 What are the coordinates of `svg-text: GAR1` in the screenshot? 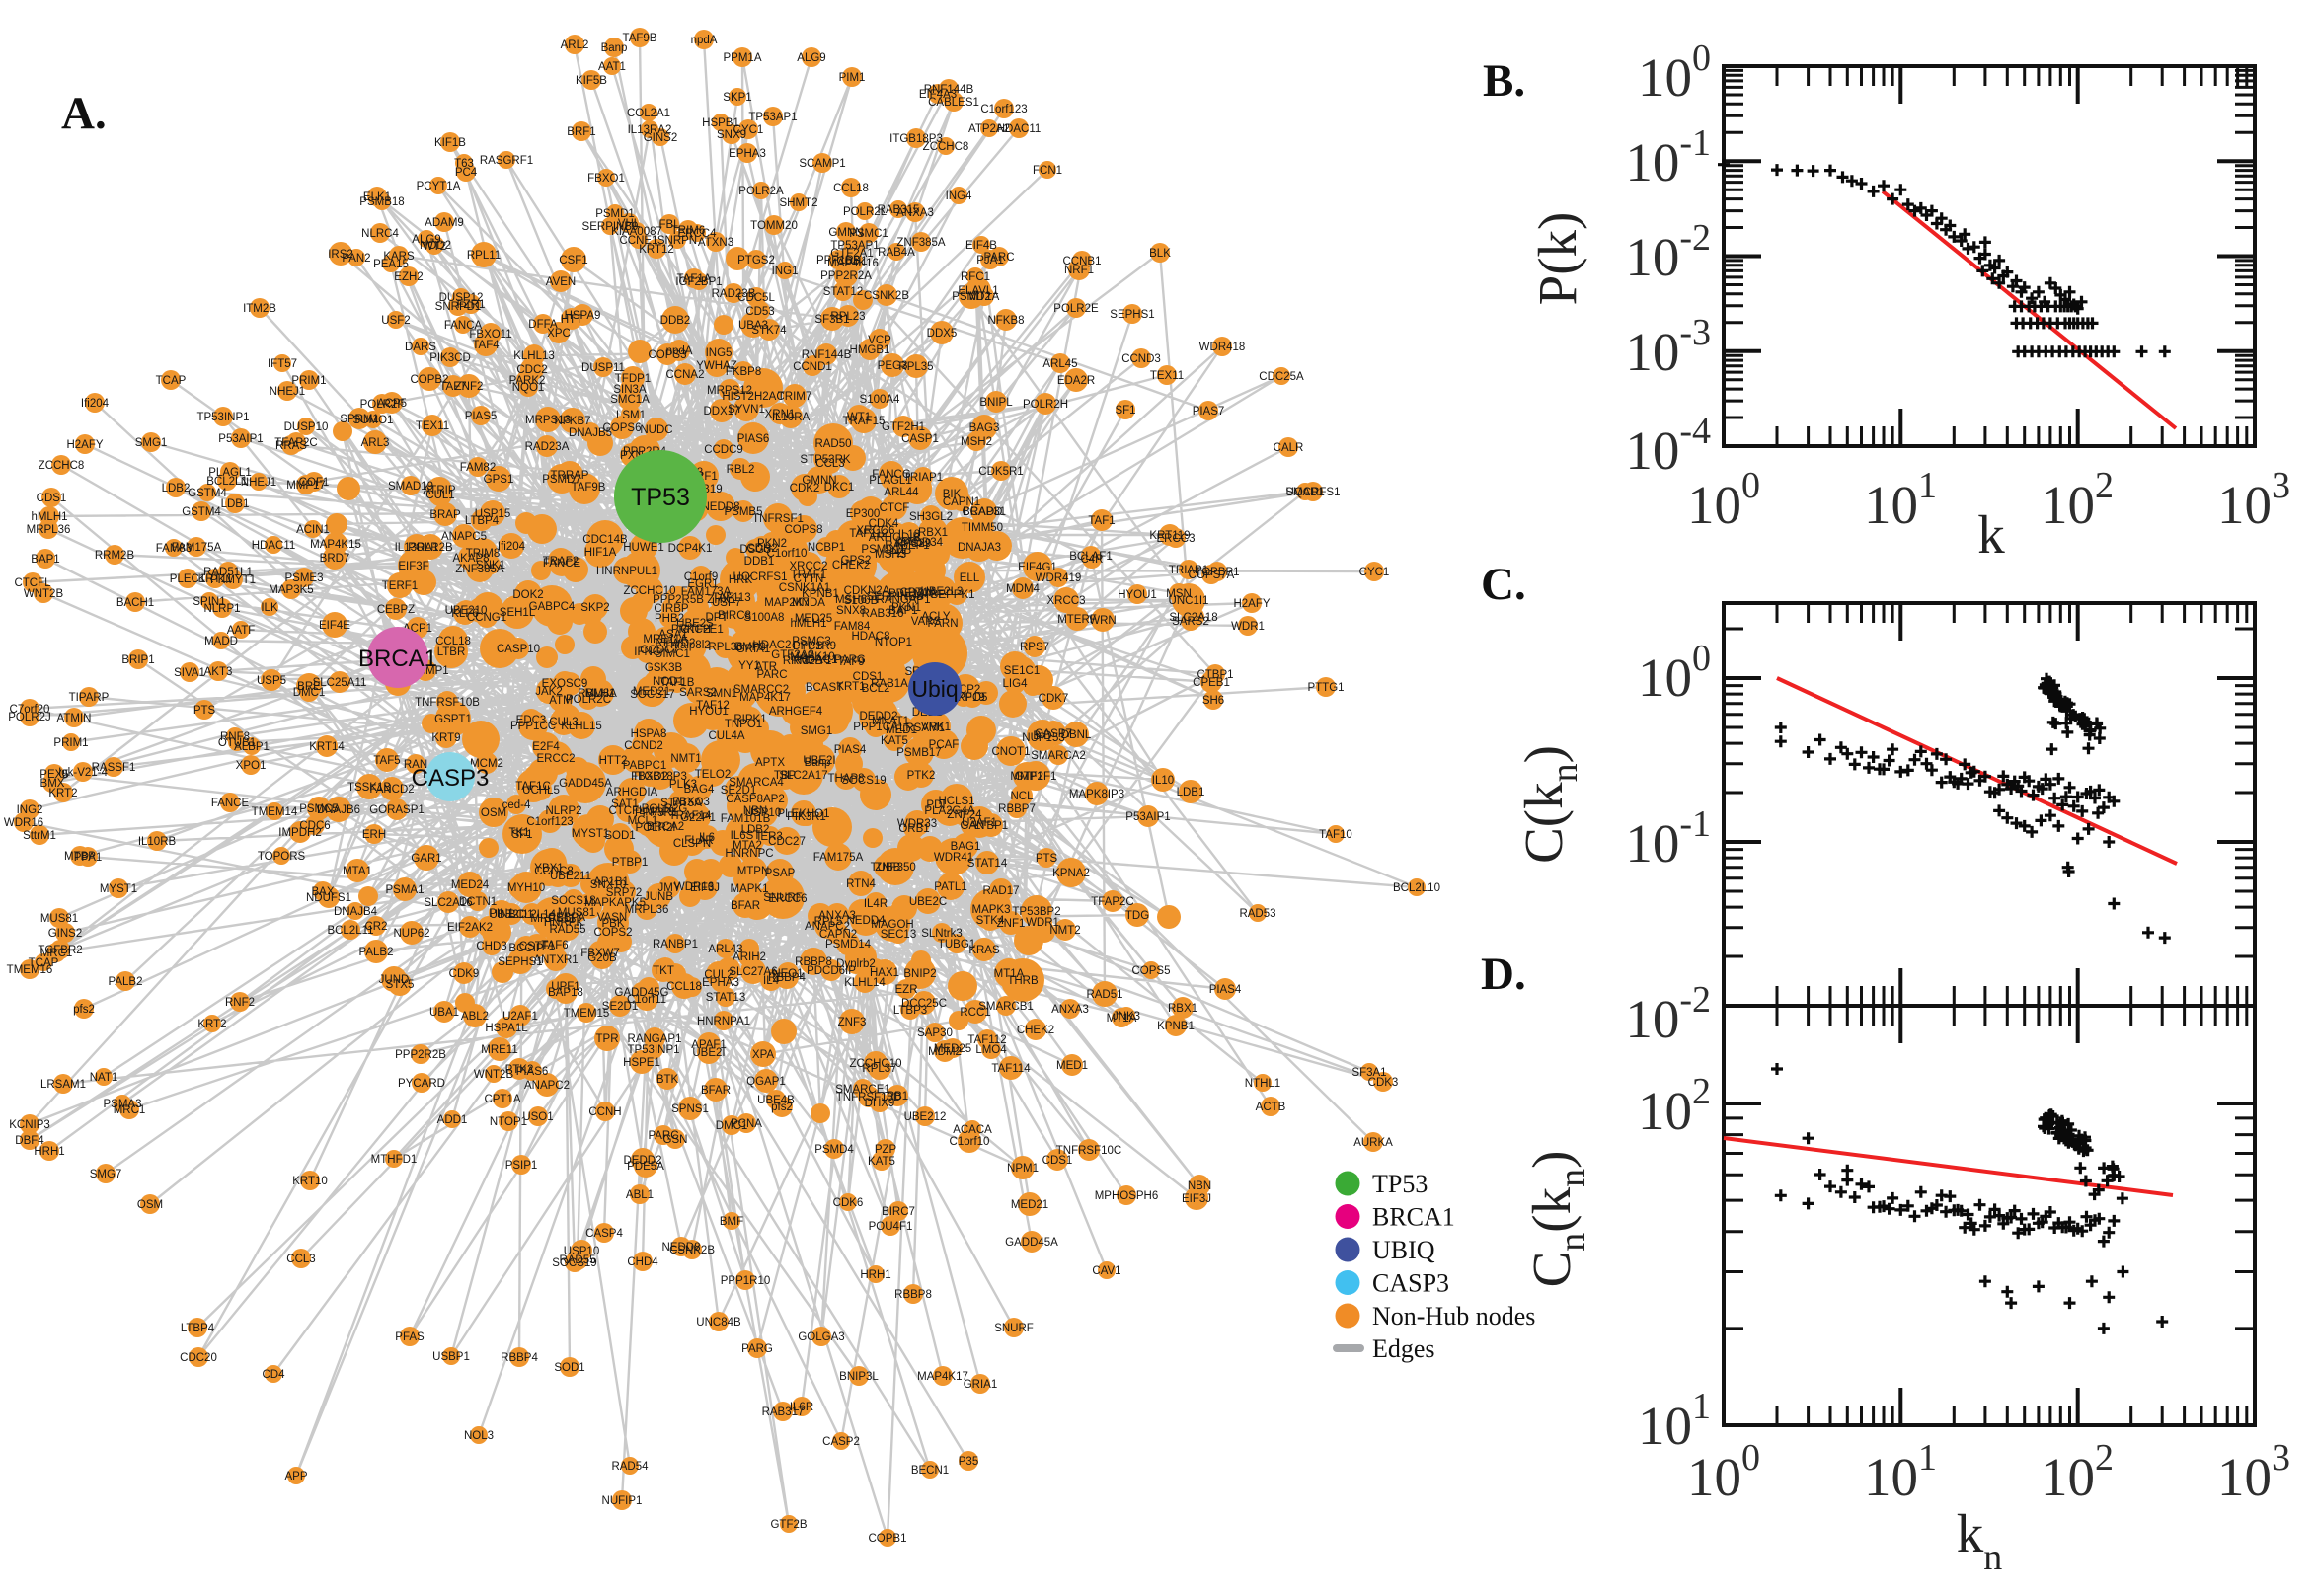 It's located at (426, 859).